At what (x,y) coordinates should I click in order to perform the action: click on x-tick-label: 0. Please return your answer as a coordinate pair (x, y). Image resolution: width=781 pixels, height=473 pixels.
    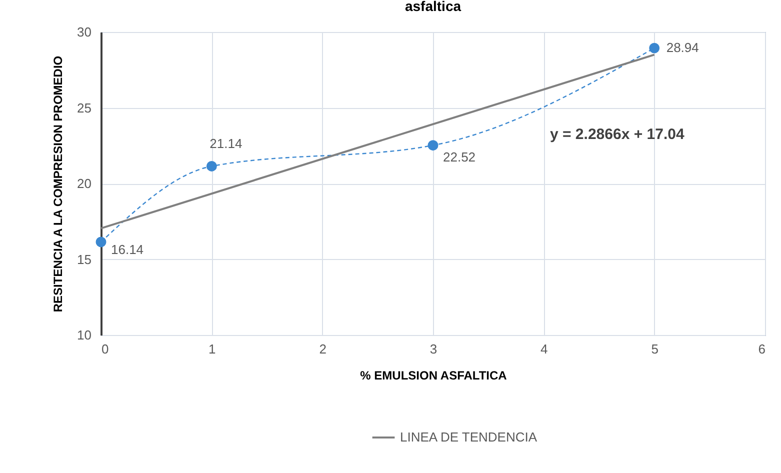
    Looking at the image, I should click on (105, 349).